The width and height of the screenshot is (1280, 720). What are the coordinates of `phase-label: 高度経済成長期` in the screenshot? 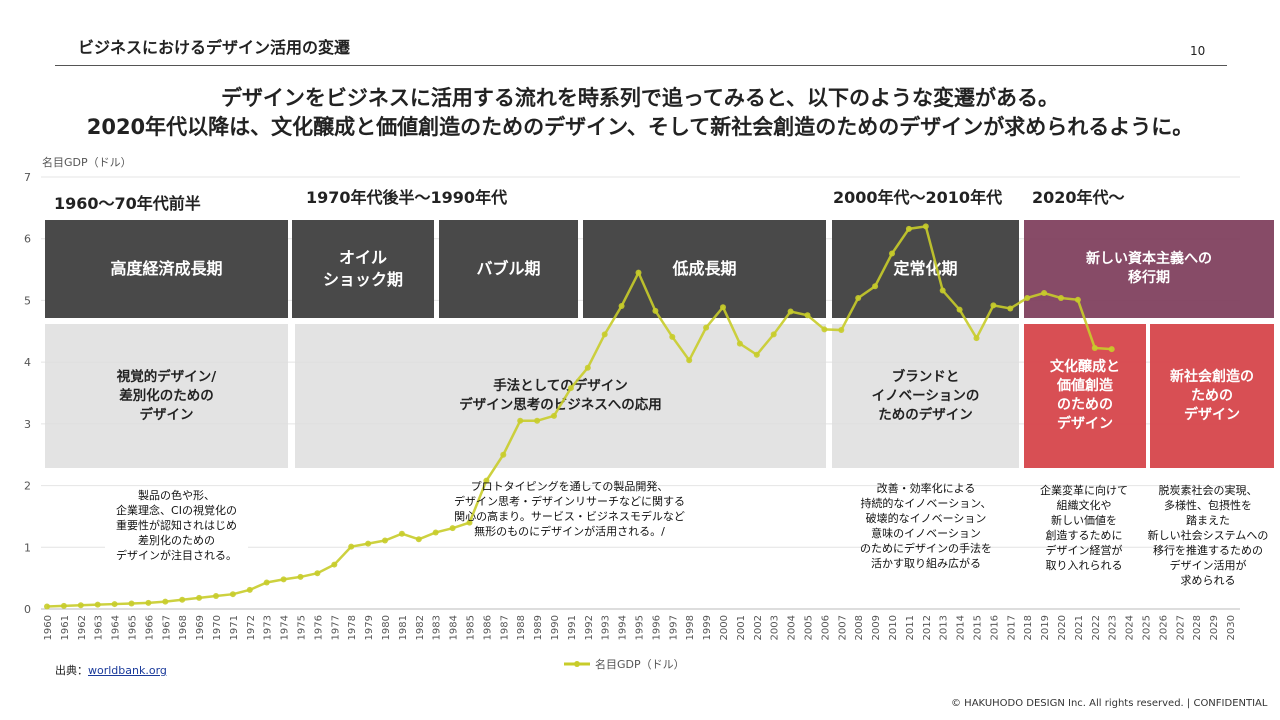 It's located at (166, 268).